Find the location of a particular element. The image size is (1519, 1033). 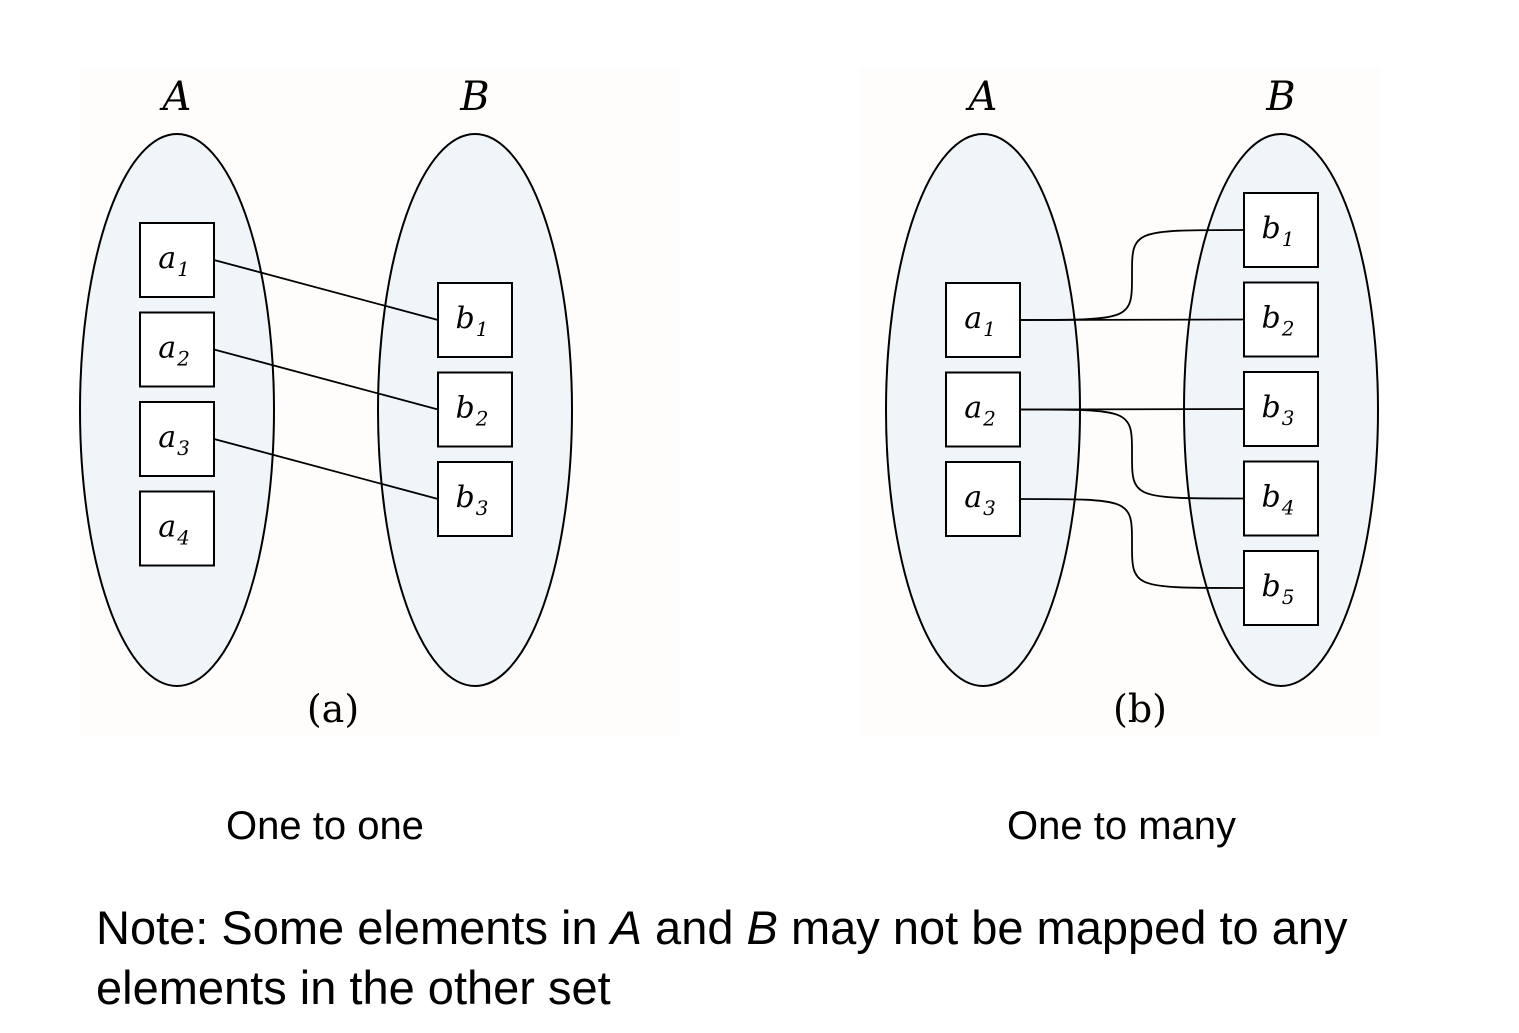

note-set-a: A is located at coordinates (626, 927).